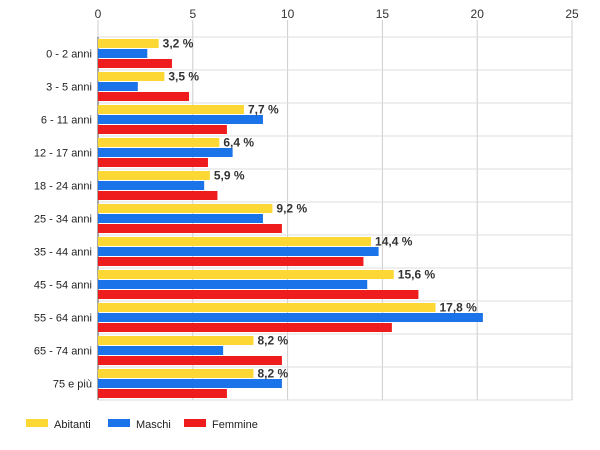 This screenshot has width=600, height=450. I want to click on x-tick-label: 20, so click(478, 14).